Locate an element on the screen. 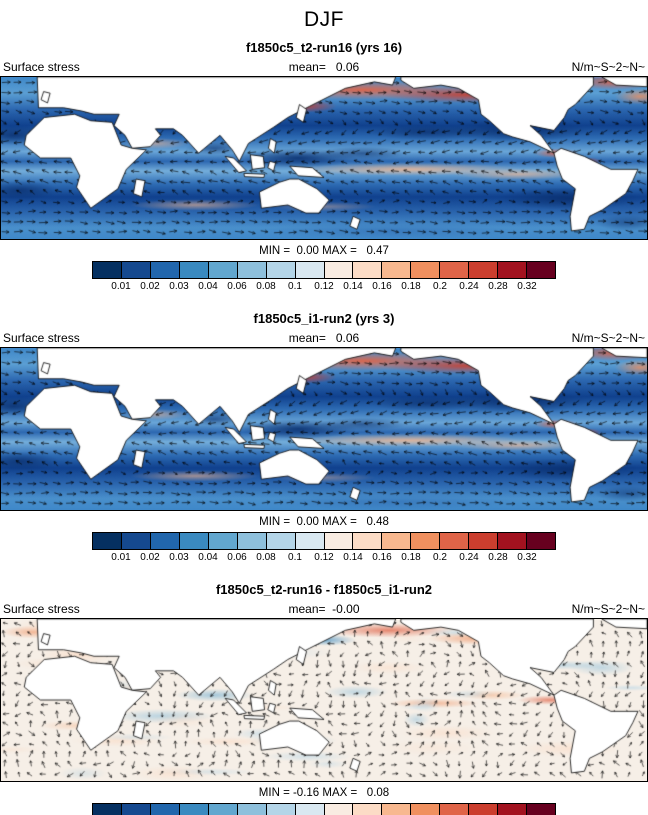 This screenshot has width=648, height=815. minmax-label: MIN = 0.00 MAX = 0.48 is located at coordinates (324, 522).